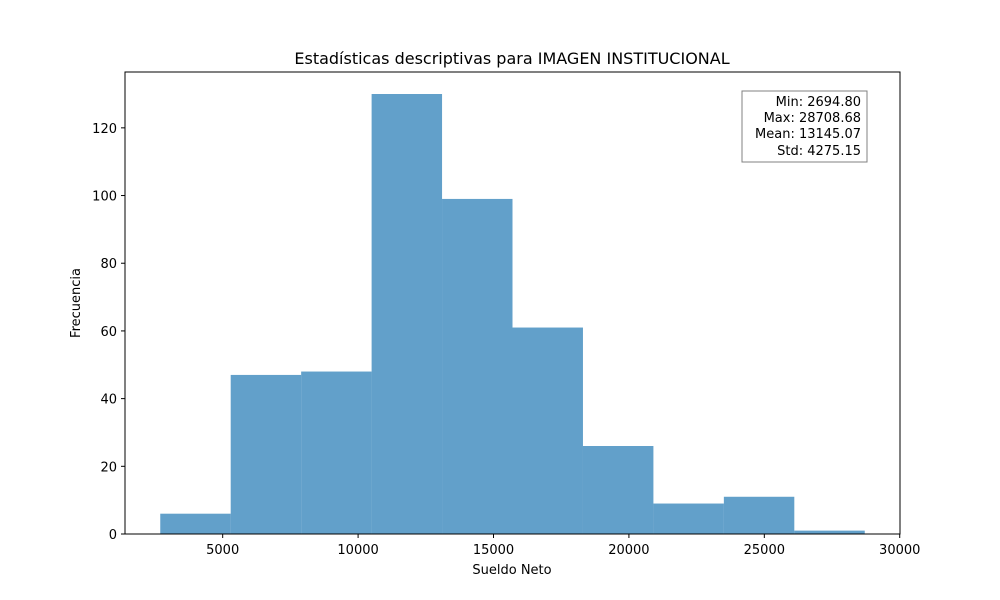 The width and height of the screenshot is (1000, 600). Describe the element at coordinates (113, 535) in the screenshot. I see `y-tick-label: 0` at that location.